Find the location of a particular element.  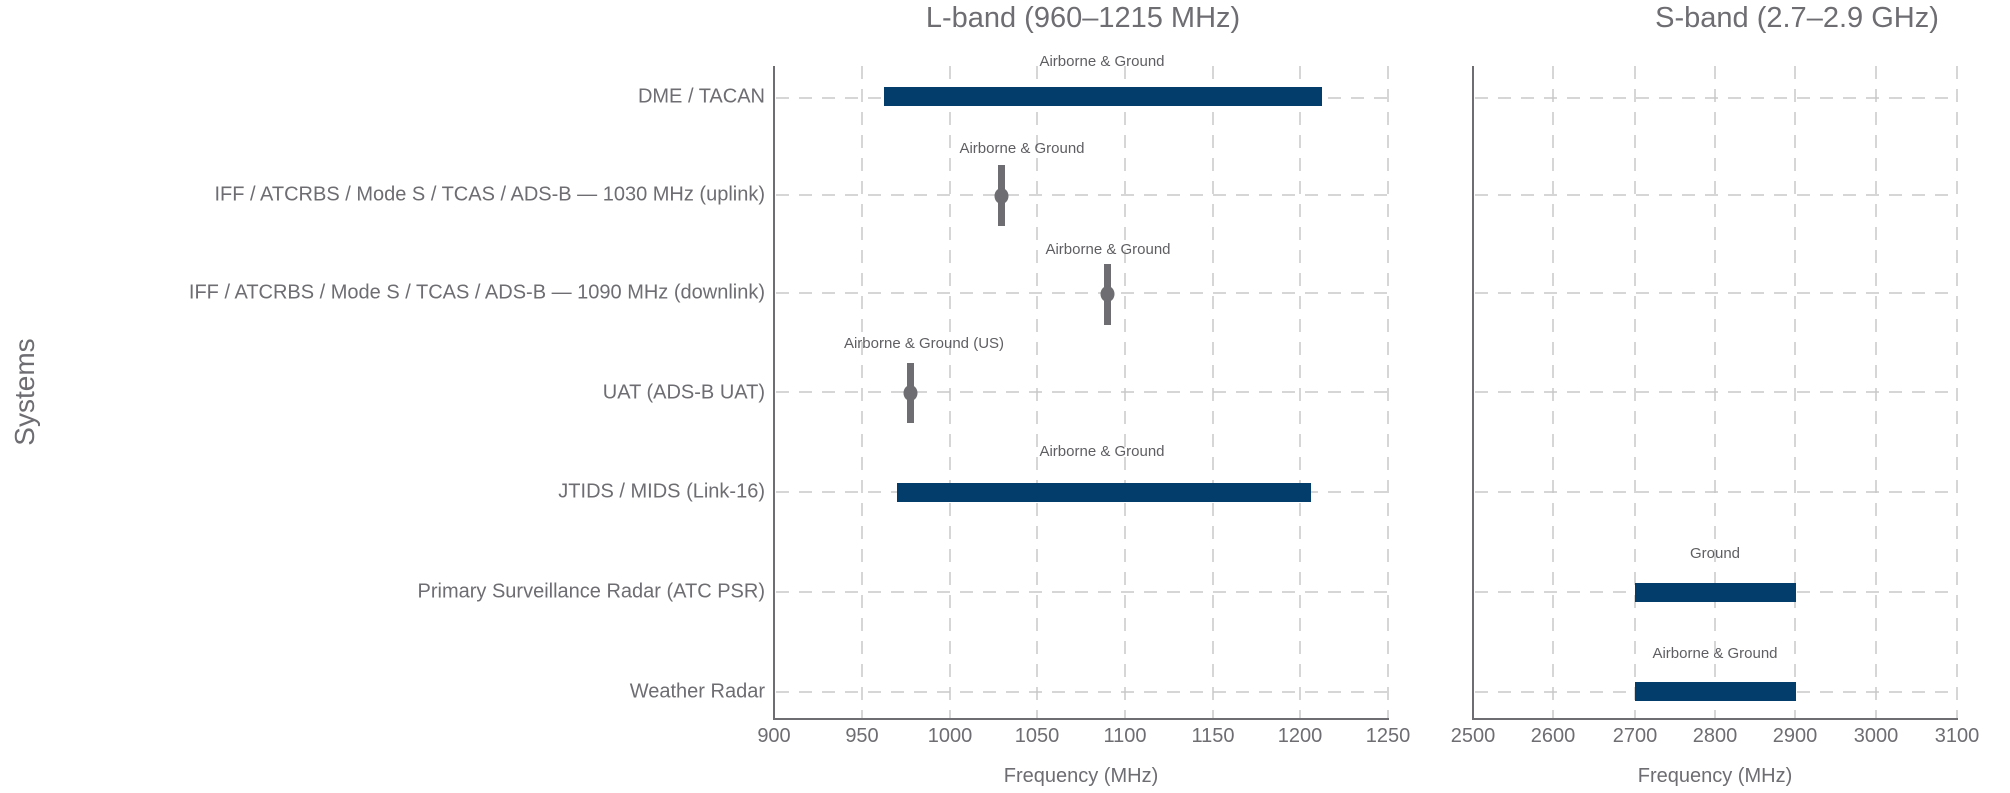

annotation-uat: Airborne & Ground (US) is located at coordinates (924, 343).